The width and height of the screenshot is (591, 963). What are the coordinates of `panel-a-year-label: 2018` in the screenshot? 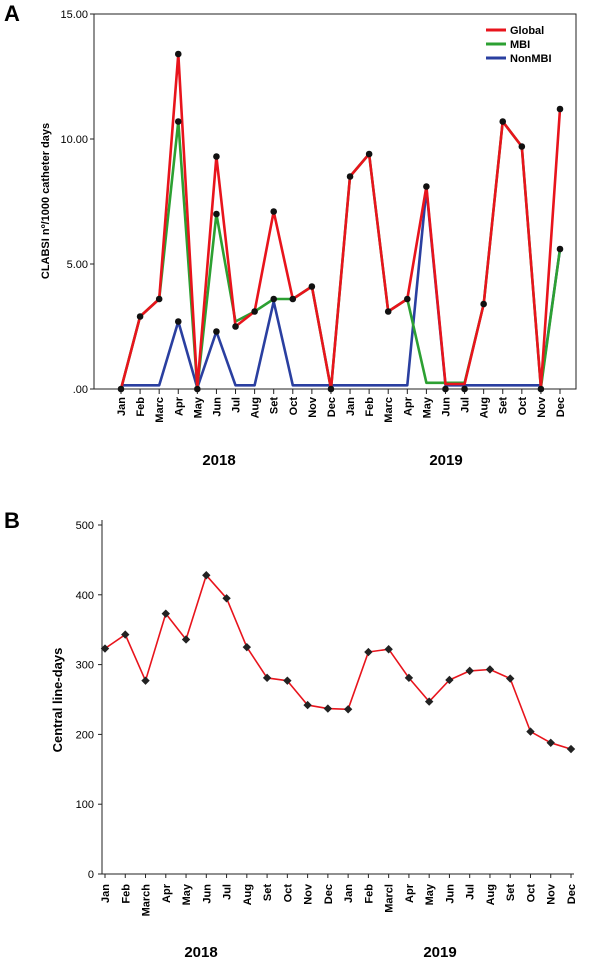 It's located at (218, 460).